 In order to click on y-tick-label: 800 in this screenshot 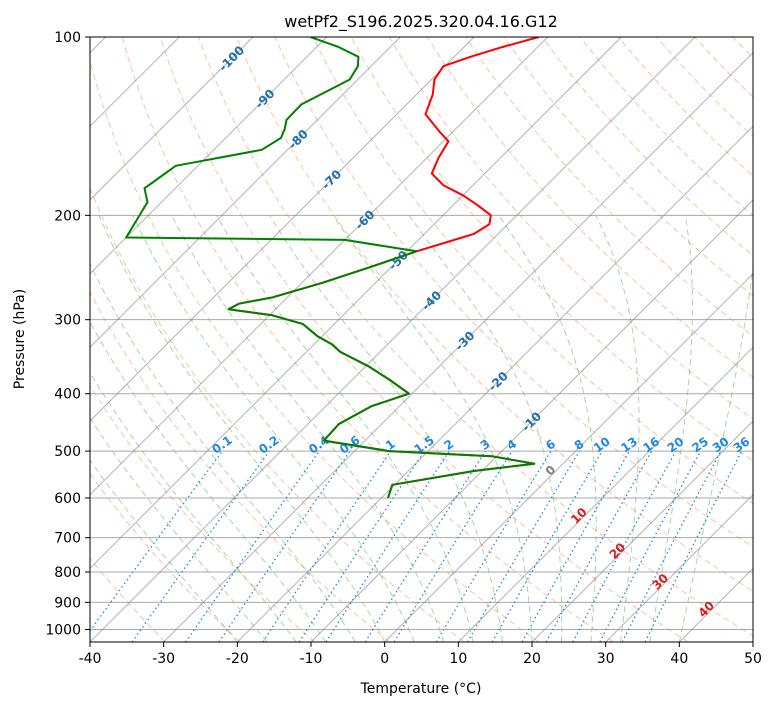, I will do `click(67, 573)`.